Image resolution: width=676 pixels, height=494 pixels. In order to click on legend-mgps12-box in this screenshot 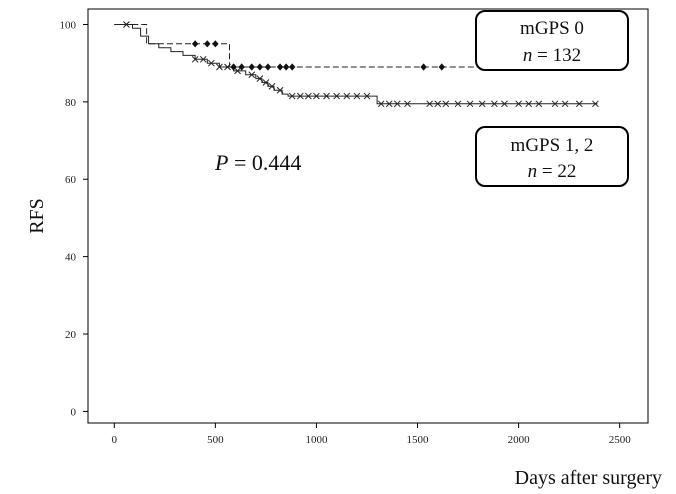, I will do `click(552, 156)`.